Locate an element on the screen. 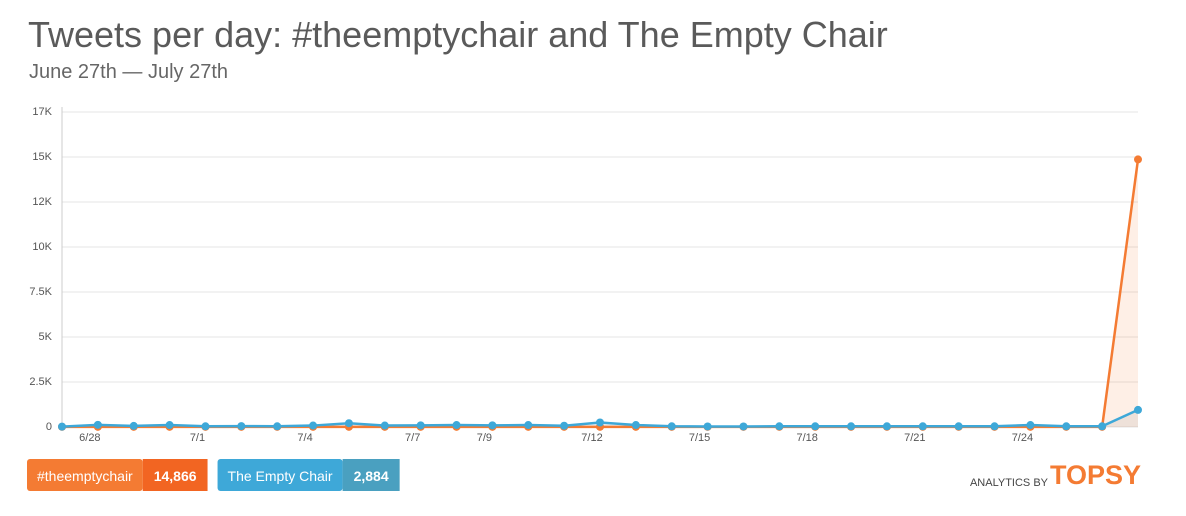  y-tick-label: 17K is located at coordinates (42, 112).